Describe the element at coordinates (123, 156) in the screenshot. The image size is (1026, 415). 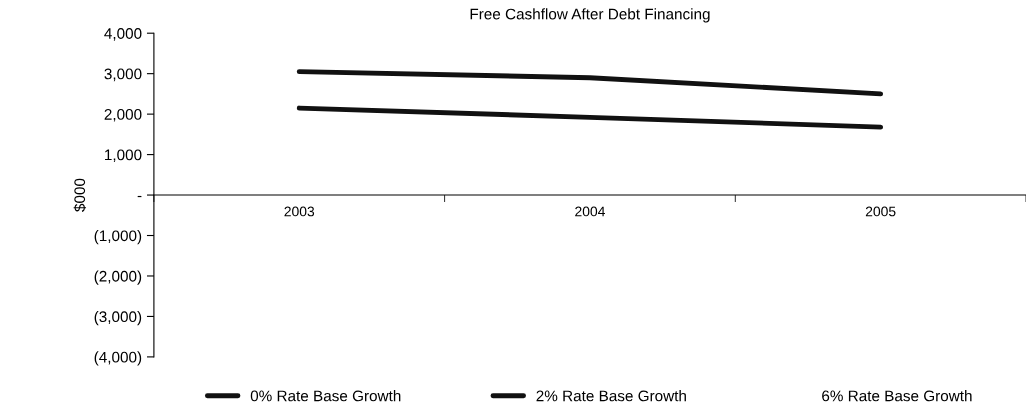
I see `y-tick-label: 1,000` at that location.